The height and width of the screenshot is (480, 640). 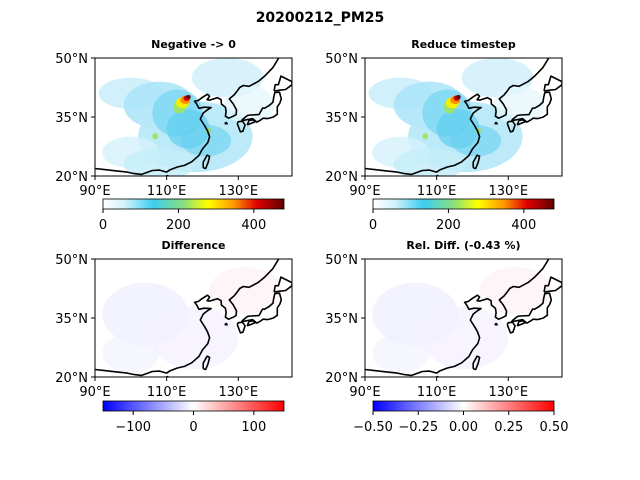 I want to click on colorbar-tick-label: −100, so click(x=133, y=427).